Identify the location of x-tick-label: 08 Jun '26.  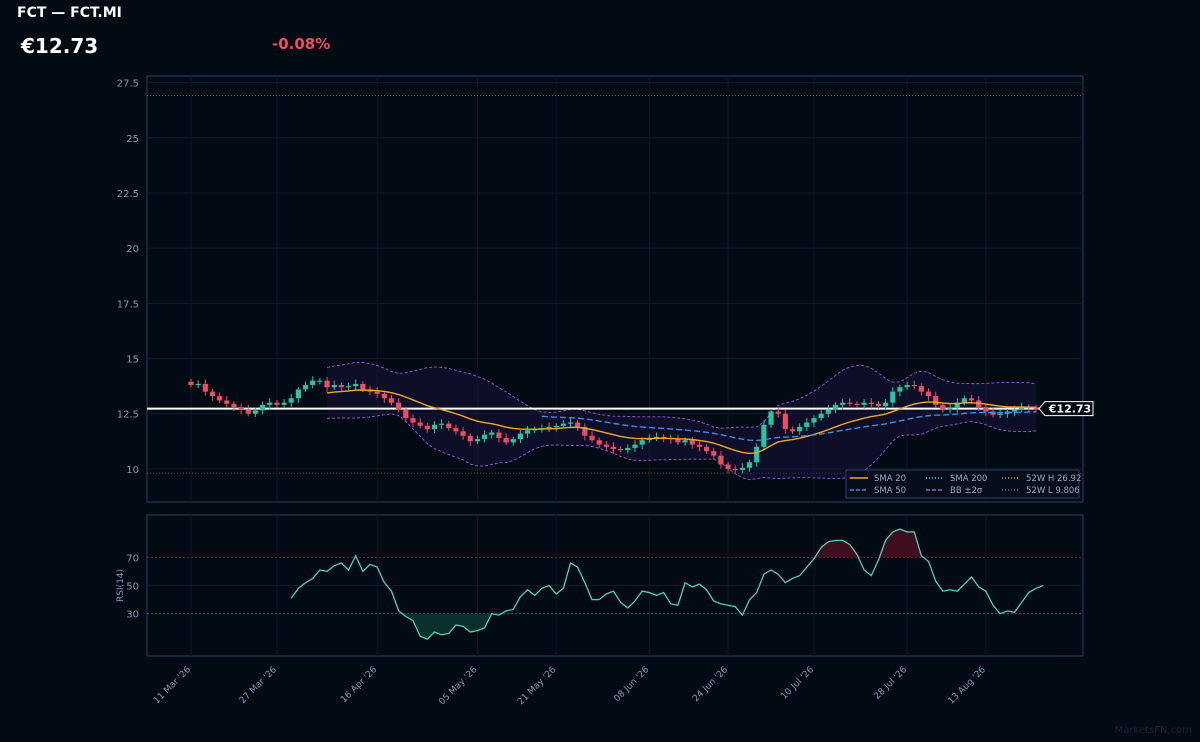
(631, 684).